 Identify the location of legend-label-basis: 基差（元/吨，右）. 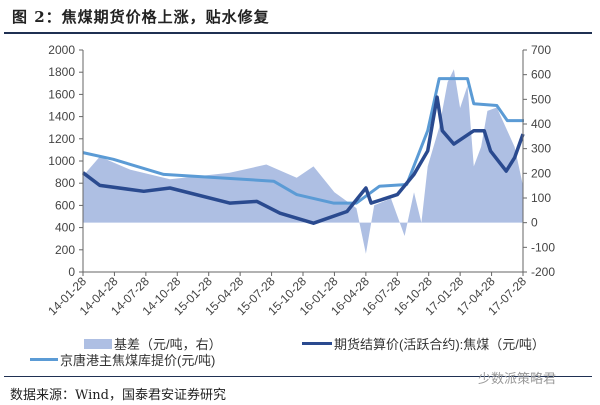
(168, 344).